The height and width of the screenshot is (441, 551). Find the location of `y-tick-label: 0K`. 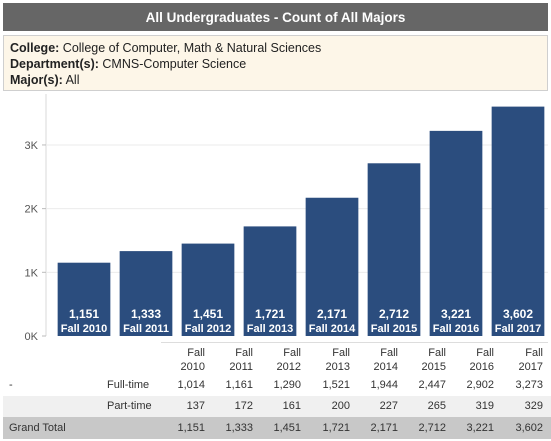

y-tick-label: 0K is located at coordinates (32, 336).